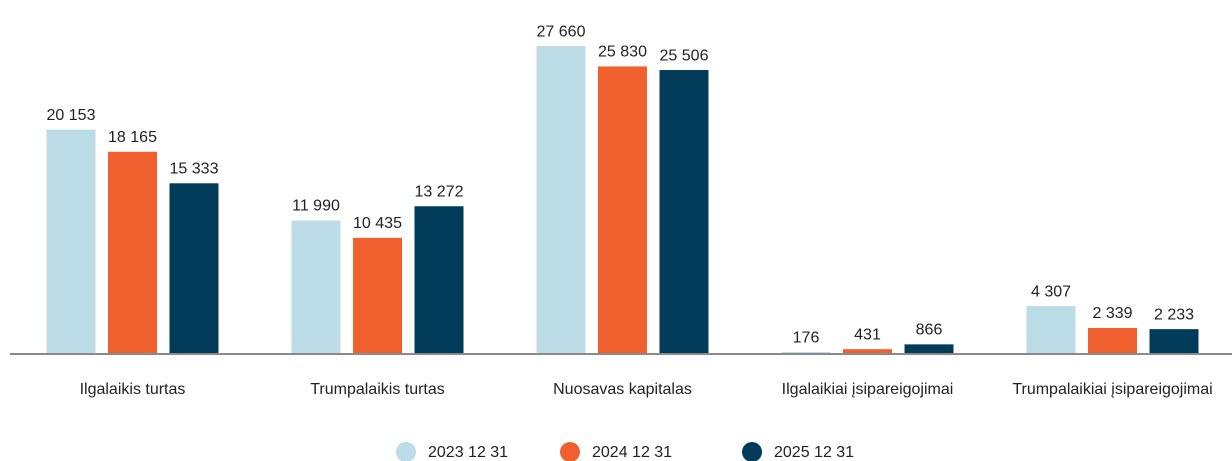 Image resolution: width=1232 pixels, height=461 pixels. I want to click on legend-label: 2025 12 31, so click(814, 452).